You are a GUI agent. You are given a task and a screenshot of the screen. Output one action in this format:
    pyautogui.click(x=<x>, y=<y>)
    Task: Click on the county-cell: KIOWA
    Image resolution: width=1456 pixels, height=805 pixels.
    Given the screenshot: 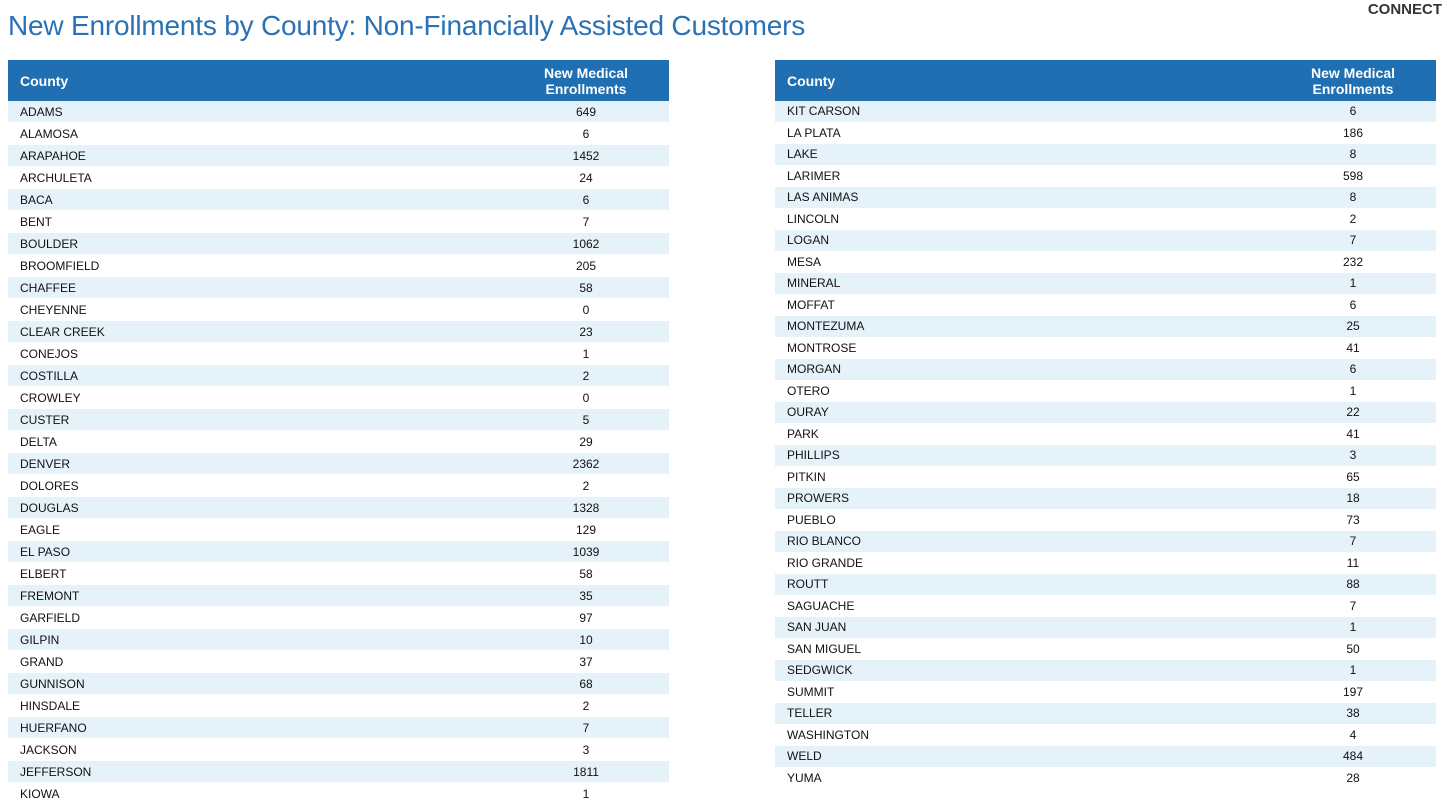 What is the action you would take?
    pyautogui.click(x=255, y=793)
    